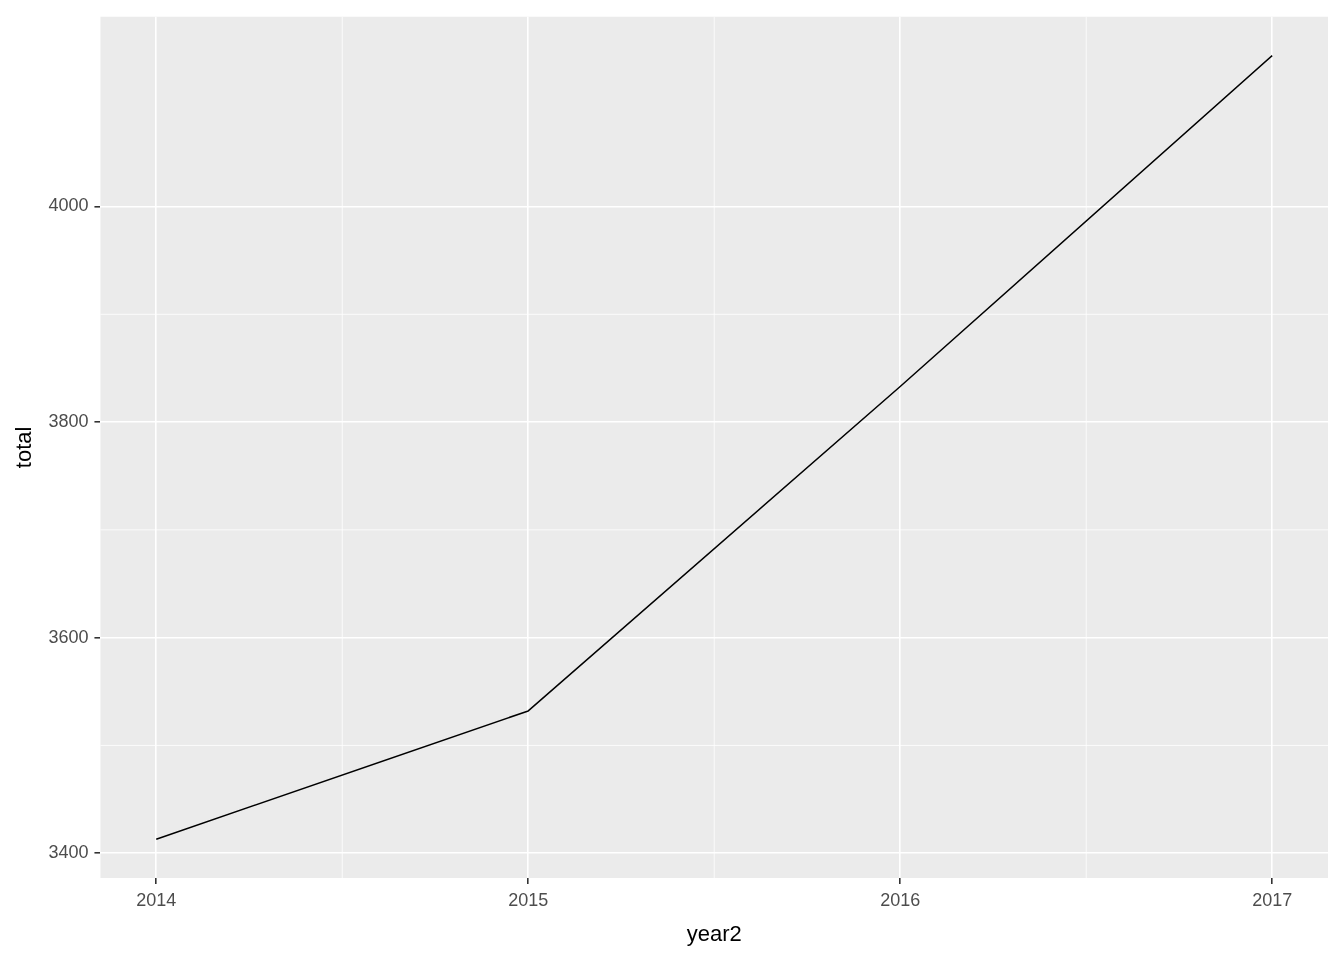 The width and height of the screenshot is (1344, 960). I want to click on y-axis-title: total, so click(24, 447).